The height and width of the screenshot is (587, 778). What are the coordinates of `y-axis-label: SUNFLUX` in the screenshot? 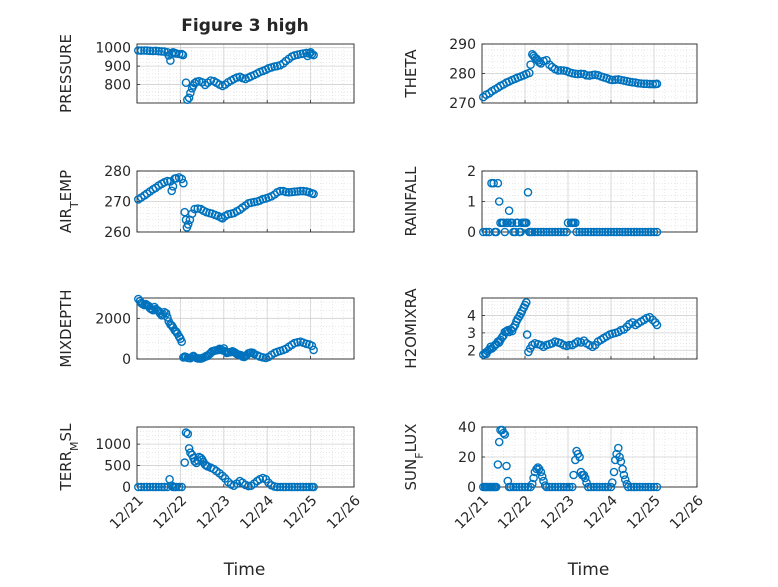 It's located at (414, 457).